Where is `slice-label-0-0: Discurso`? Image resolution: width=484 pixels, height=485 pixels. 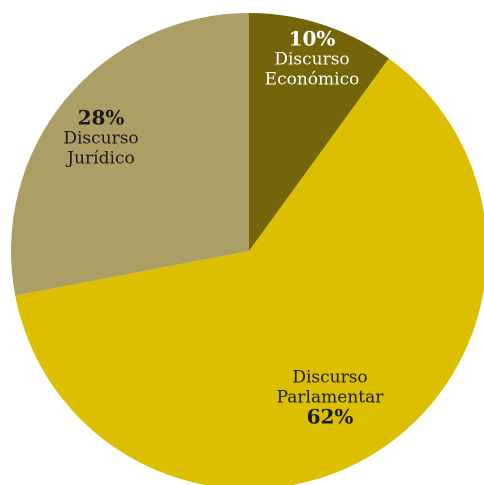
slice-label-0-0: Discurso is located at coordinates (311, 60).